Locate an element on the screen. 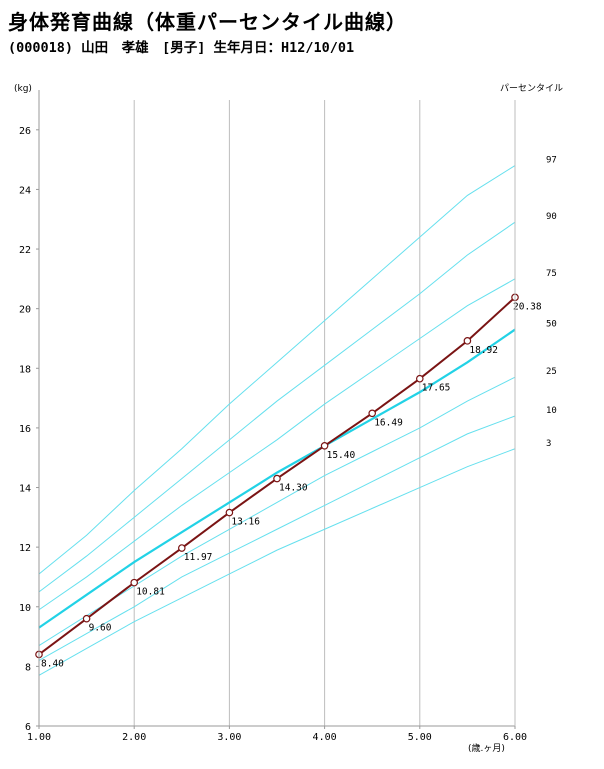 The image size is (604, 769). weight-value-label: 17.65 is located at coordinates (436, 388).